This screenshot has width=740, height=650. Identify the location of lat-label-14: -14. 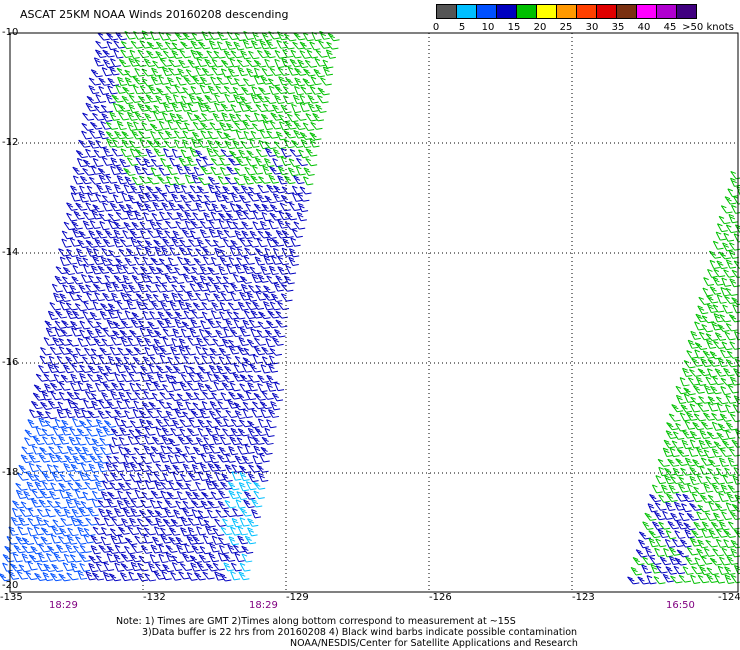
(10, 252).